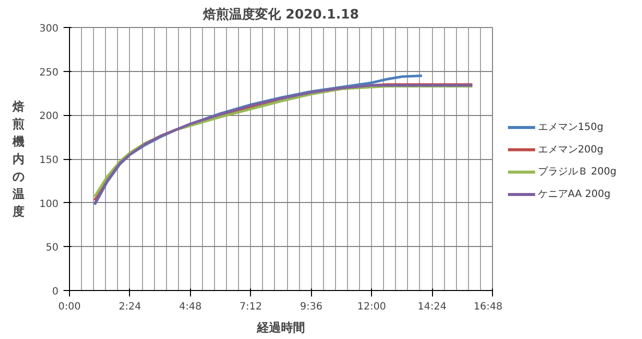 The width and height of the screenshot is (642, 339). I want to click on x-axis-title: 経過時間, so click(280, 327).